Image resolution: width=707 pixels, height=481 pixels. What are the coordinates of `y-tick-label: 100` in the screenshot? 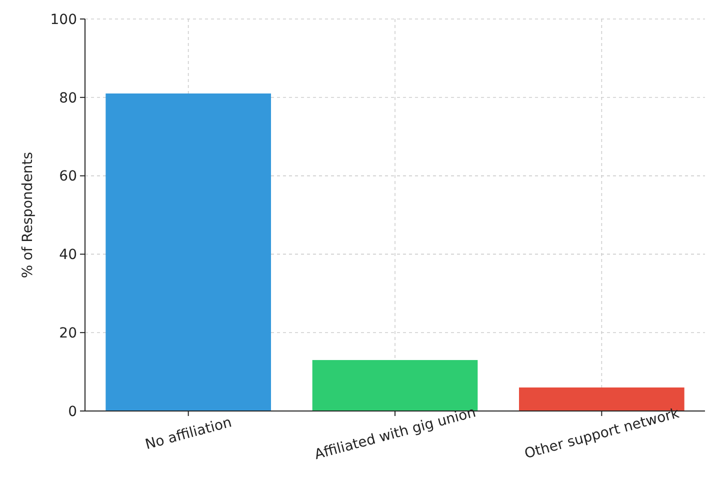 It's located at (63, 20).